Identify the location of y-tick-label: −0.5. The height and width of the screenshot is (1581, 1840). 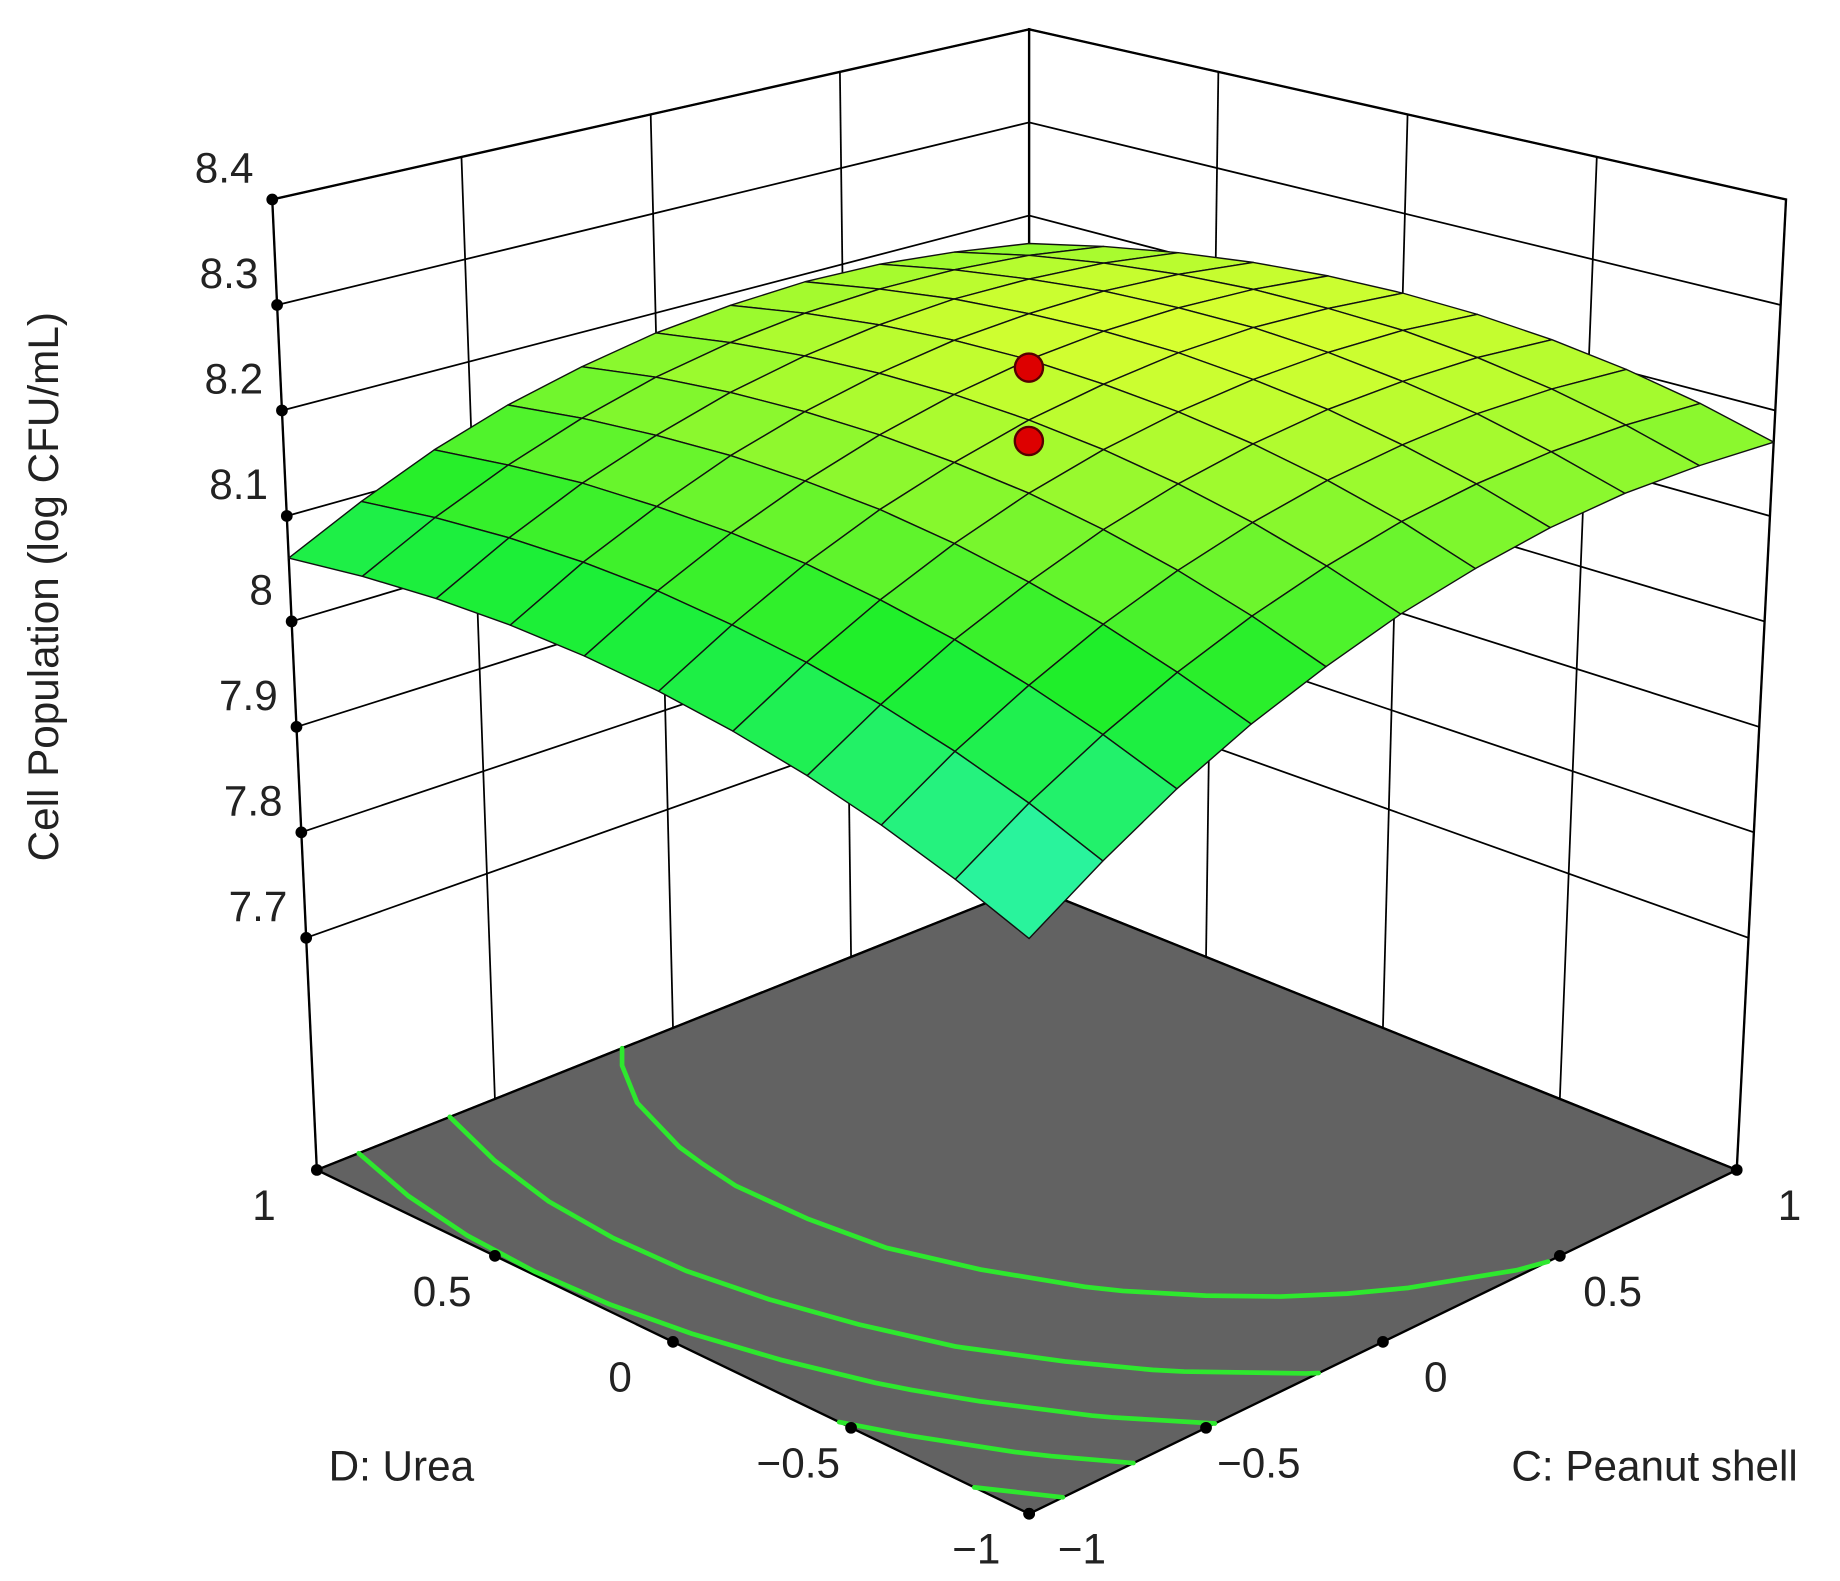
(798, 1463).